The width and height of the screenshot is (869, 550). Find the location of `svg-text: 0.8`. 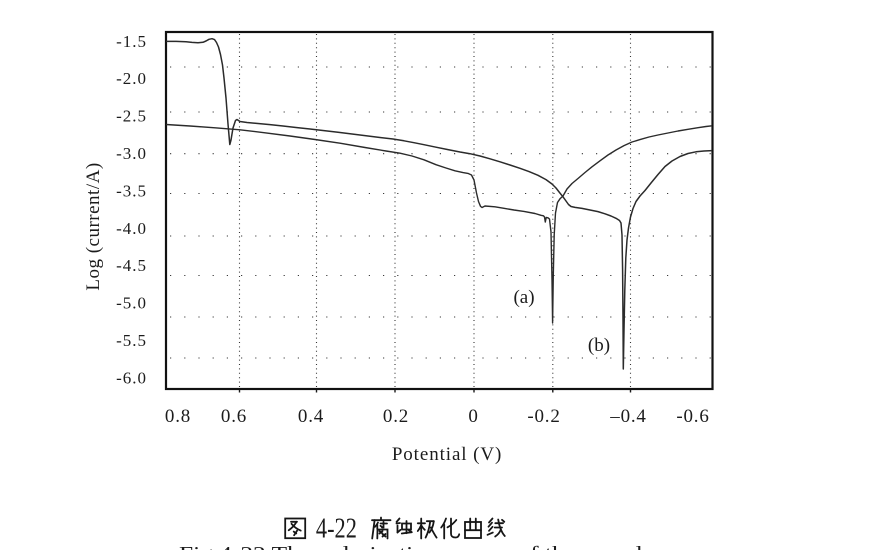

svg-text: 0.8 is located at coordinates (178, 416).